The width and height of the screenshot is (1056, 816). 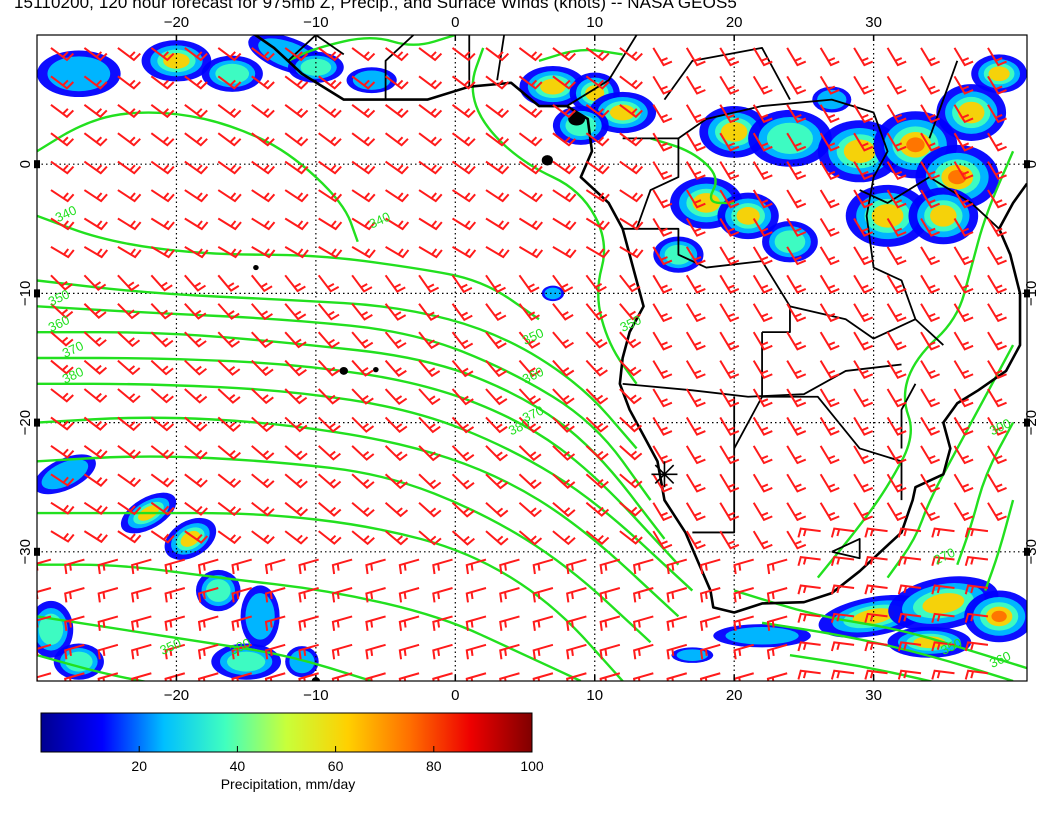 I want to click on lon-label-bottom: 0, so click(x=455, y=693).